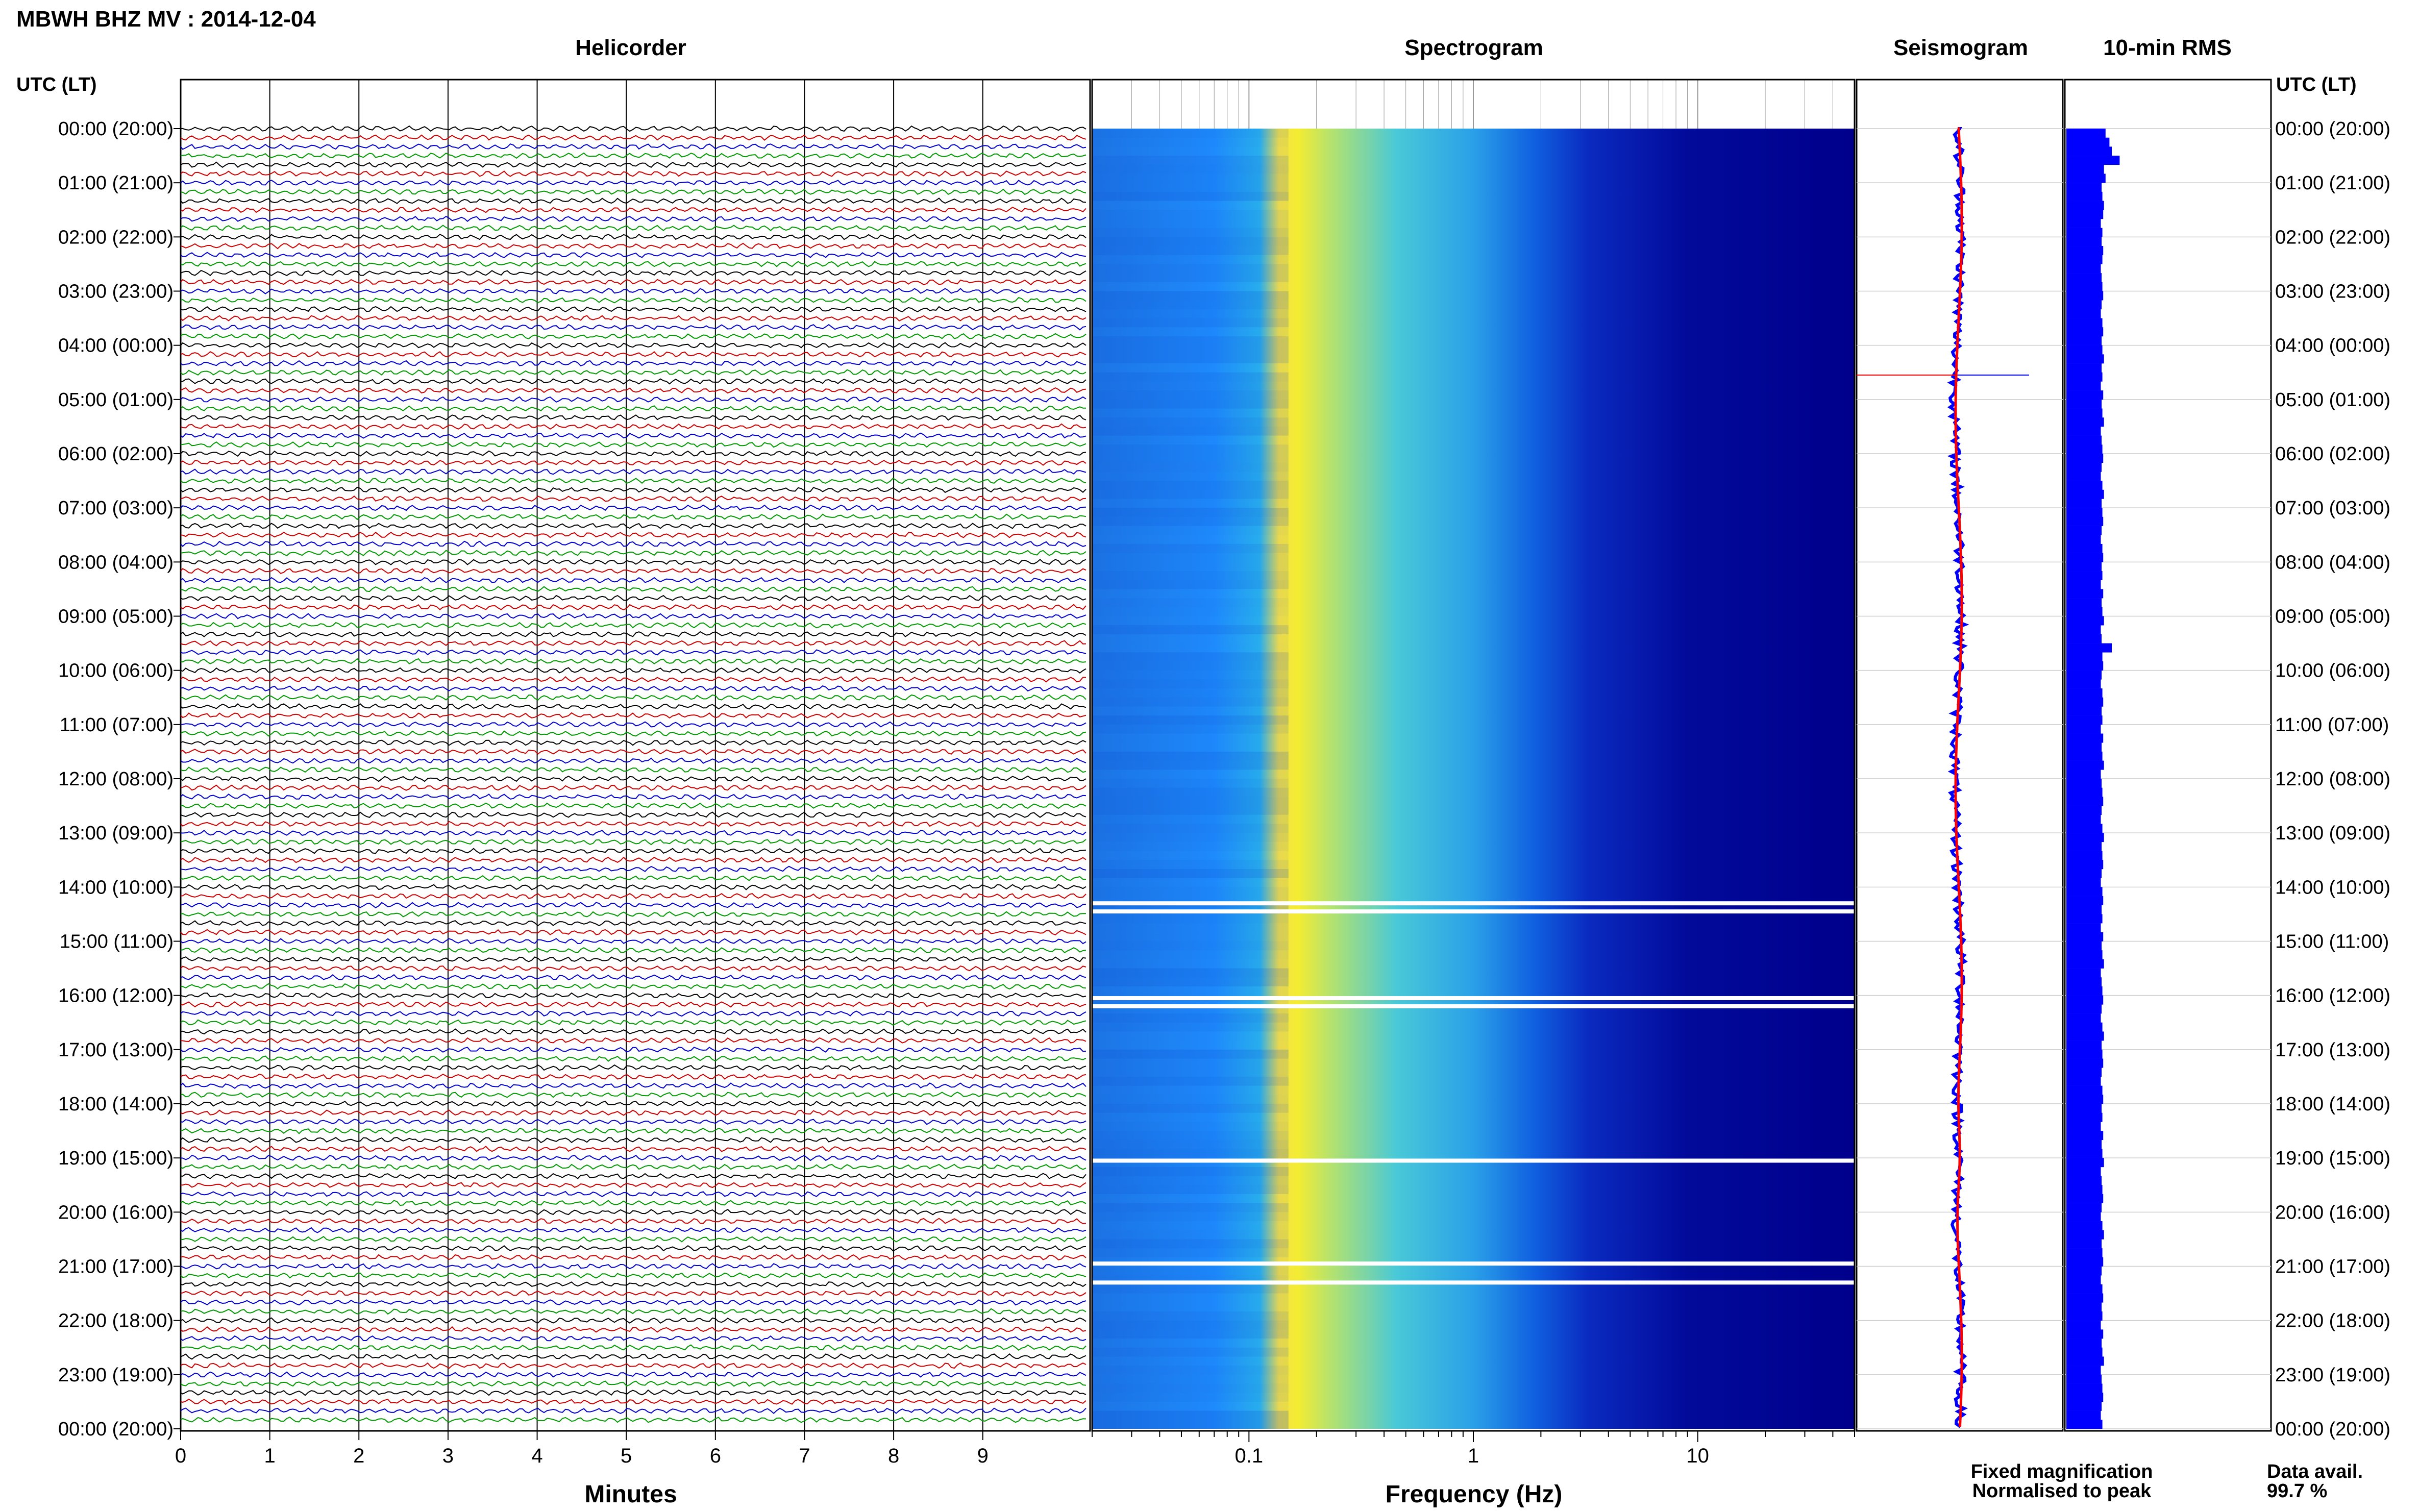  What do you see at coordinates (2315, 1471) in the screenshot?
I see `data-avail-label: Data avail.` at bounding box center [2315, 1471].